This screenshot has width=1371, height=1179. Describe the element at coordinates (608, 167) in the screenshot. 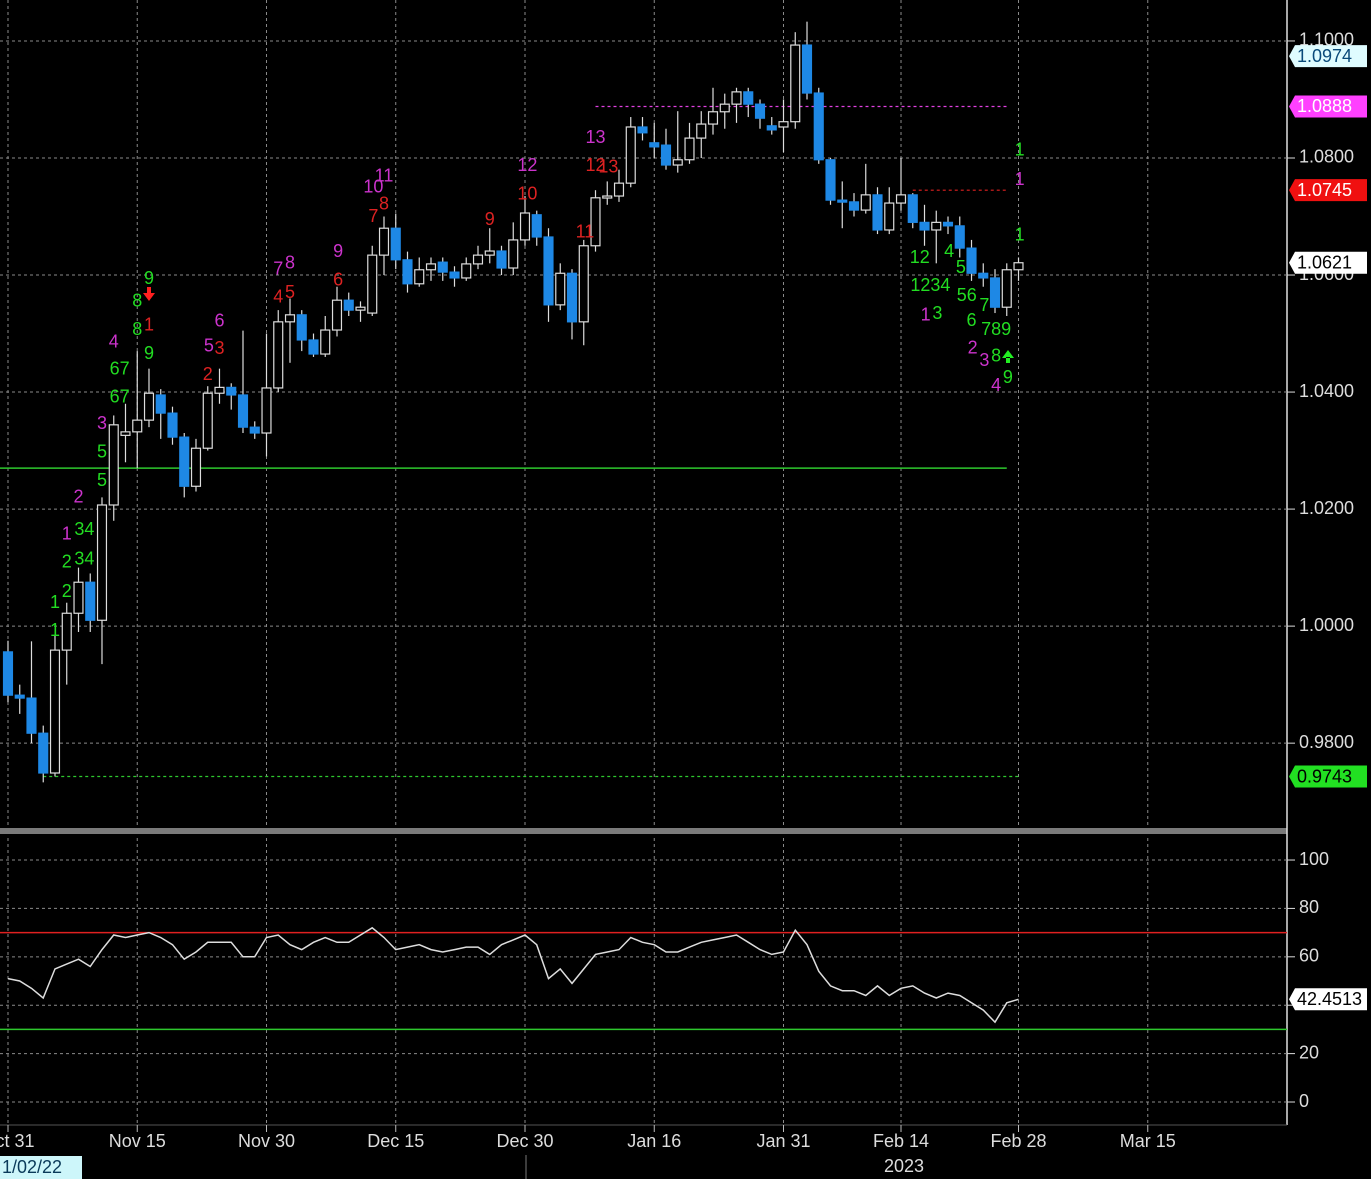

I see `td-count: 13` at that location.